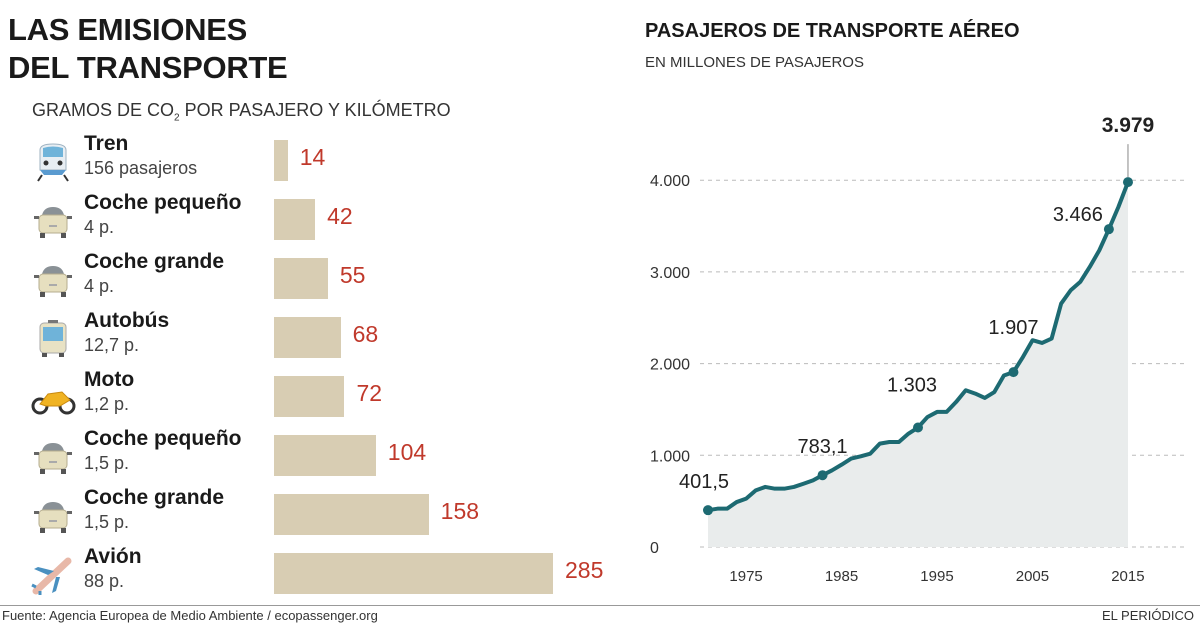 The height and width of the screenshot is (626, 1200). Describe the element at coordinates (912, 386) in the screenshot. I see `data-label: 1.303` at that location.